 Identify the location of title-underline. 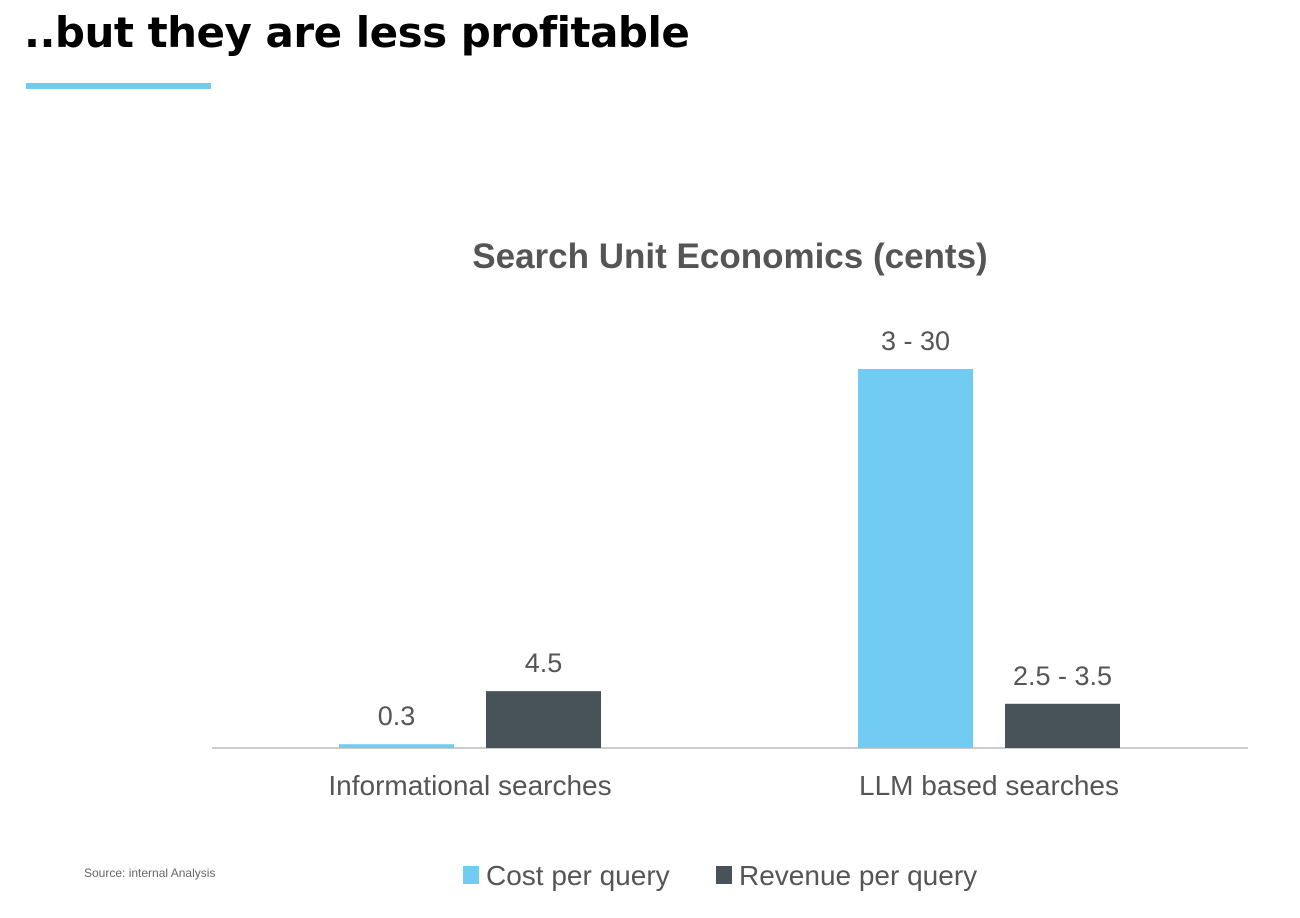
(118, 86).